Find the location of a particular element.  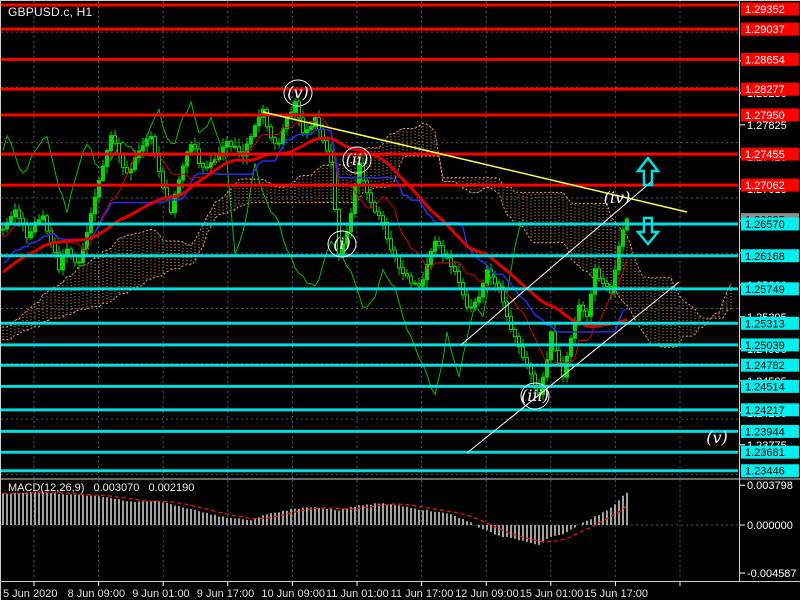

support-price-label: 1.26168 is located at coordinates (765, 257).